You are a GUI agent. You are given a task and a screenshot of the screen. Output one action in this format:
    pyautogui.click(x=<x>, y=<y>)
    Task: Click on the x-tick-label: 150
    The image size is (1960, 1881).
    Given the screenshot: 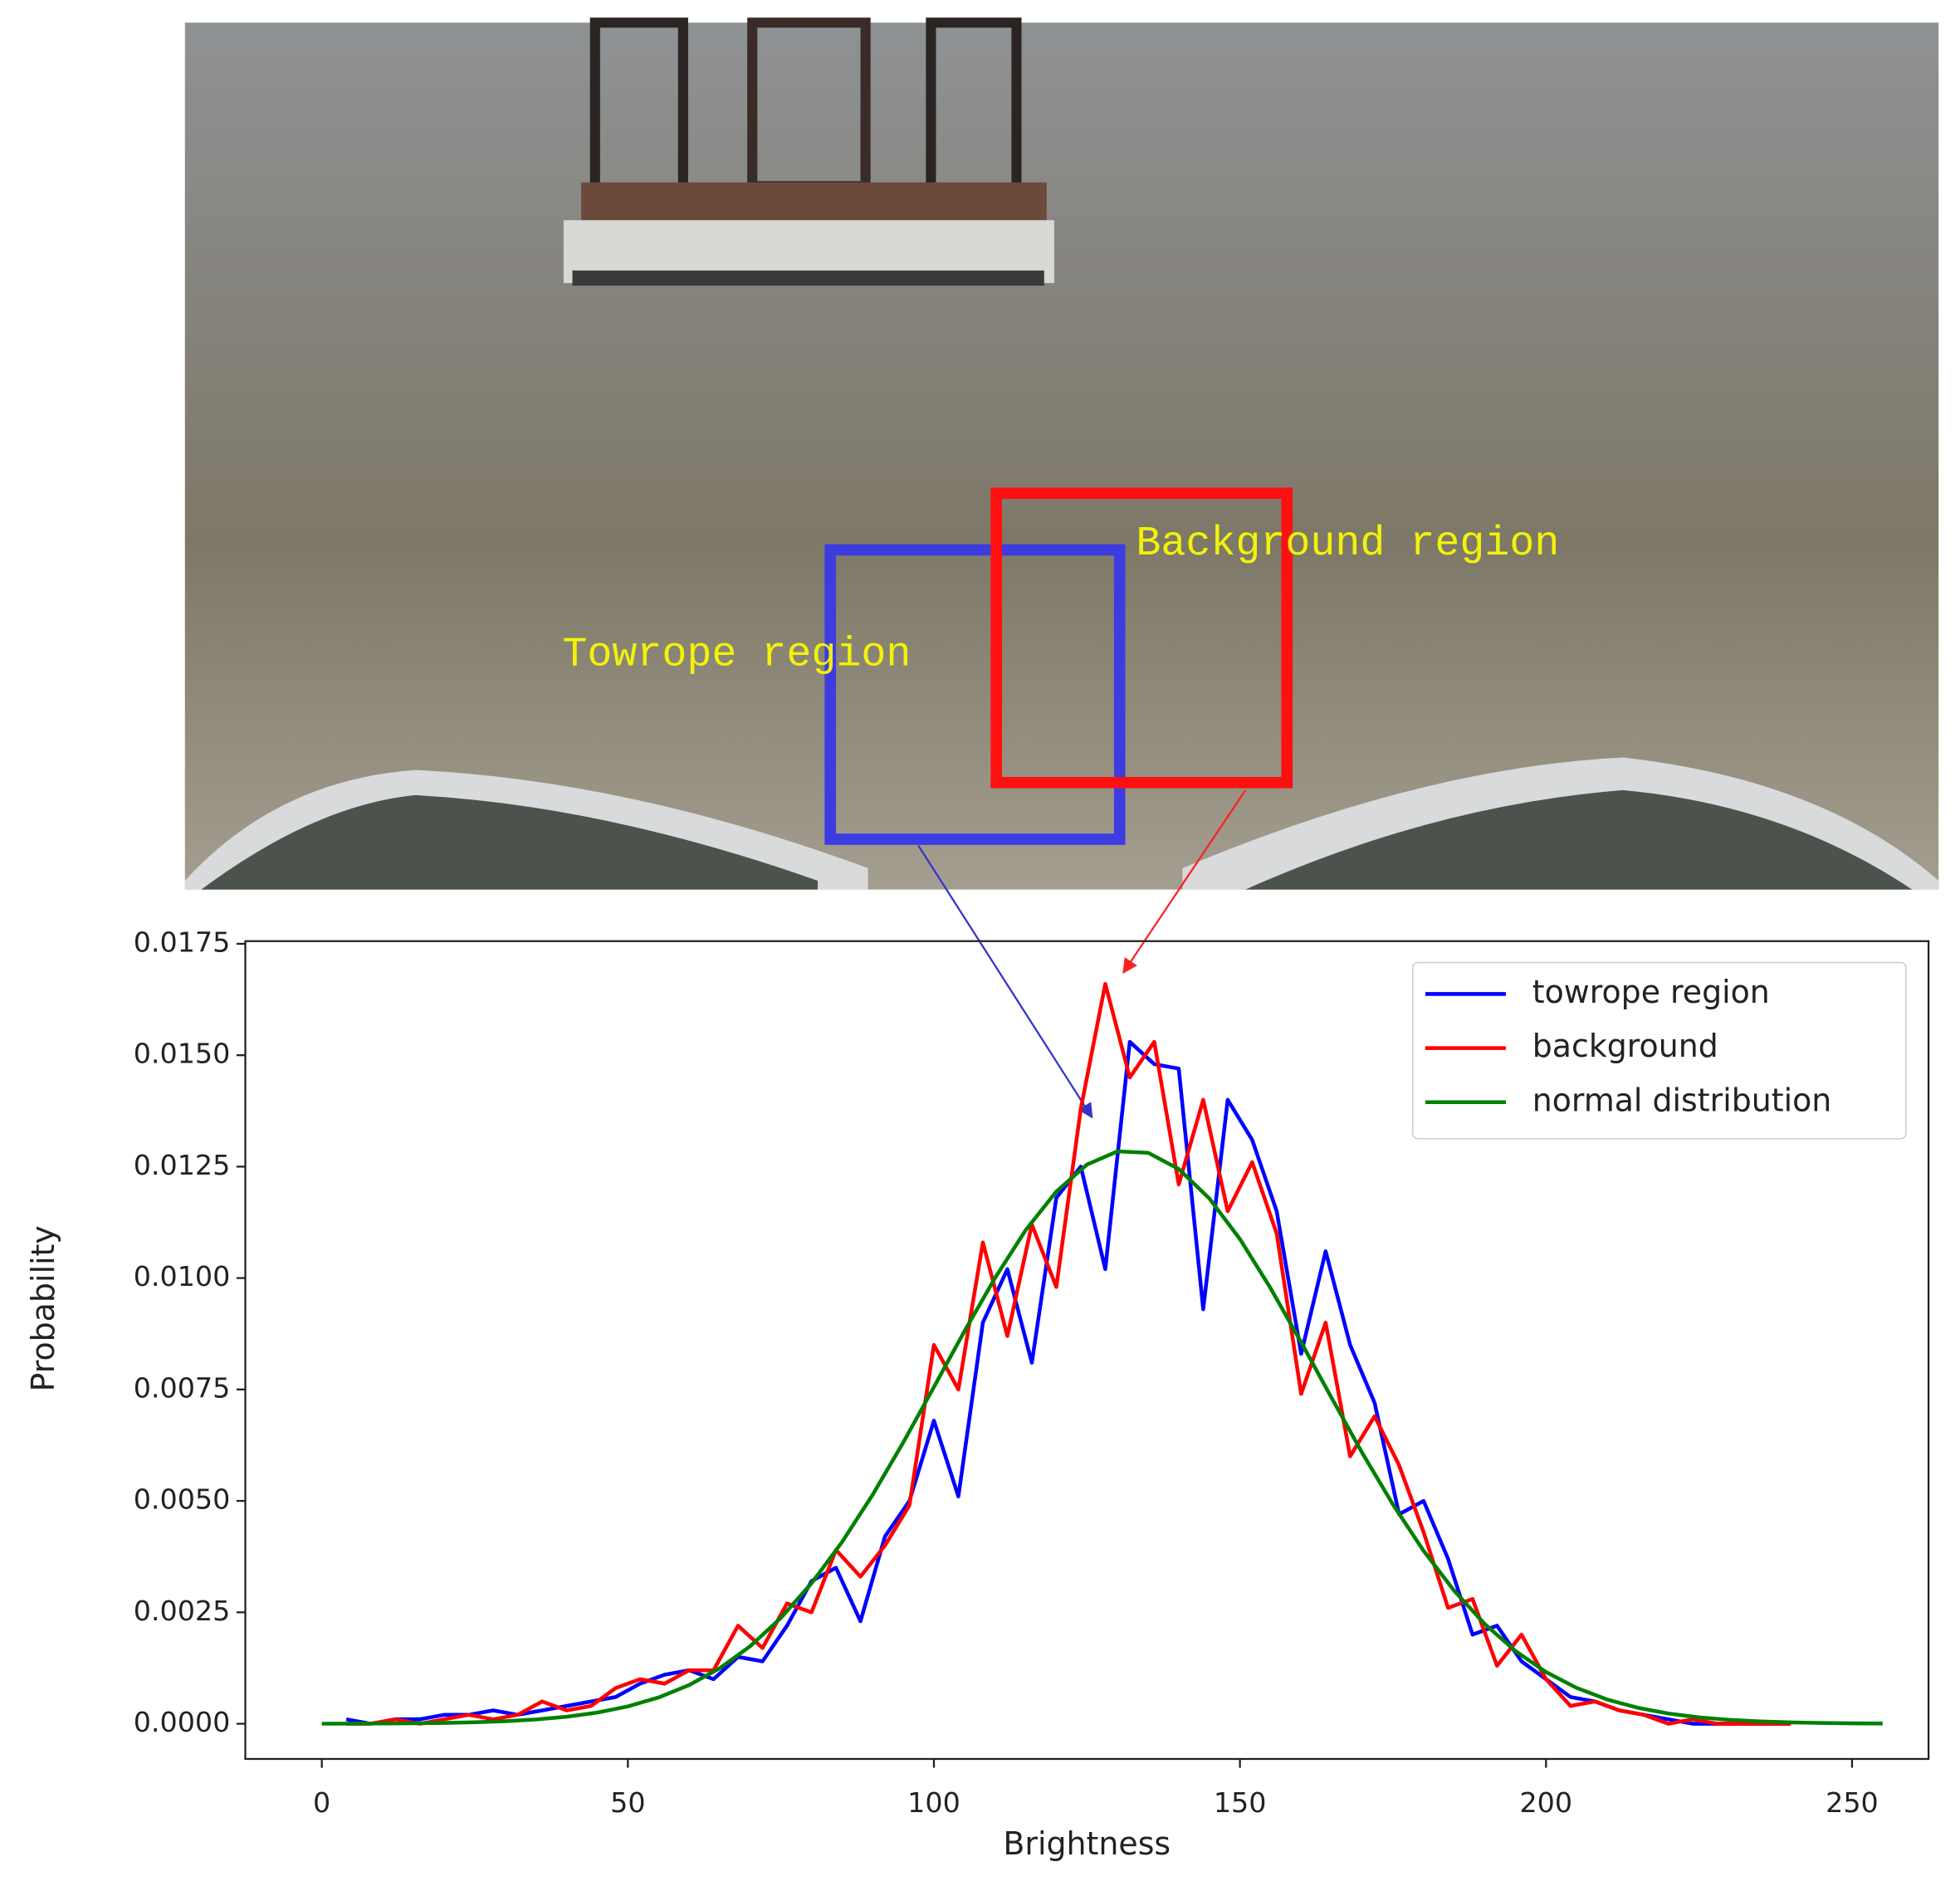 What is the action you would take?
    pyautogui.click(x=1241, y=1802)
    